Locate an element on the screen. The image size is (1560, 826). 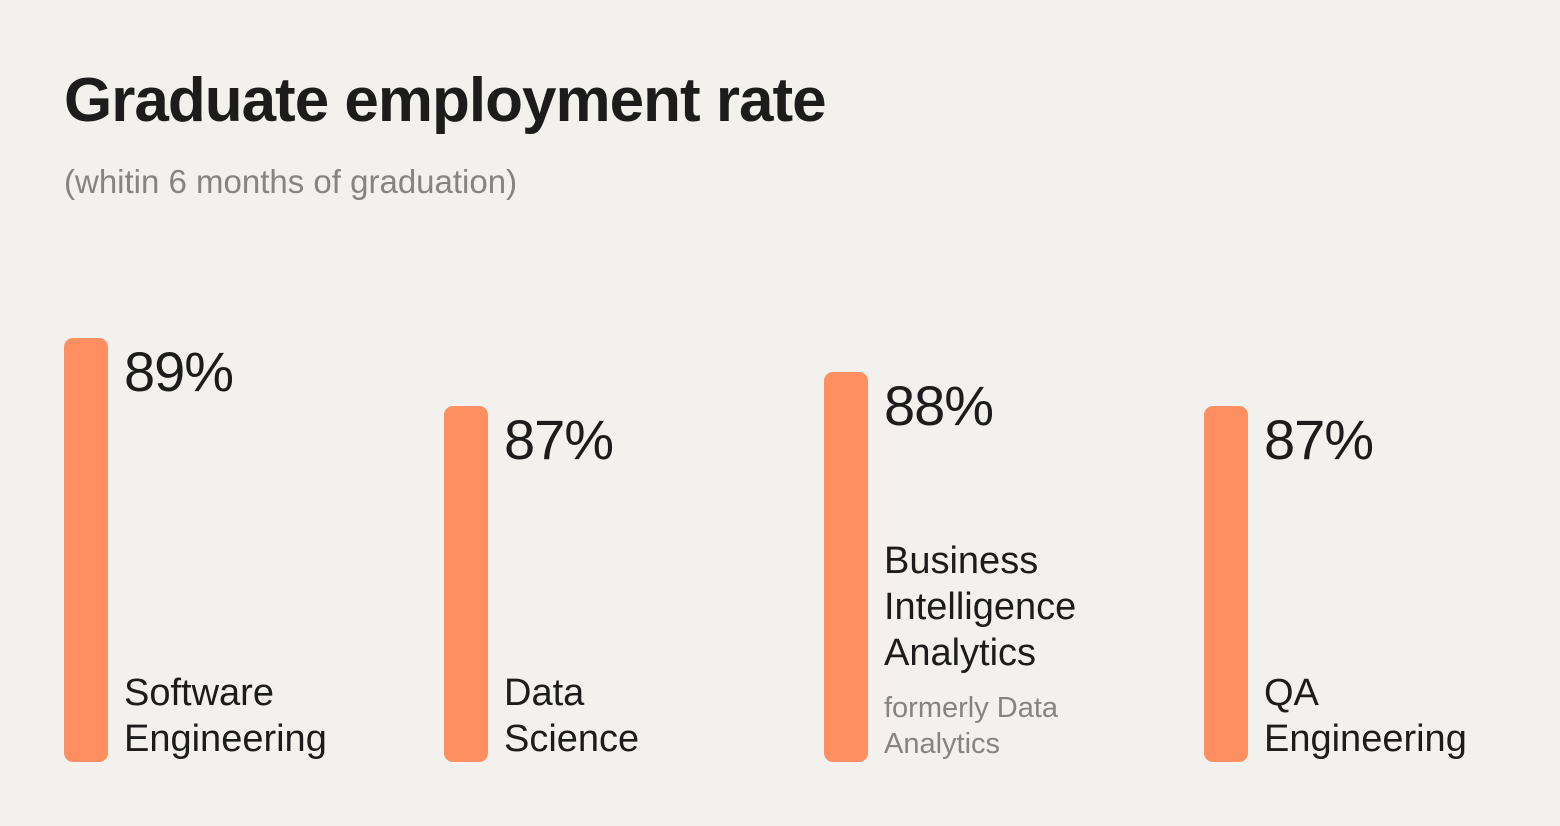
category-label: Software Engineering is located at coordinates (274, 716).